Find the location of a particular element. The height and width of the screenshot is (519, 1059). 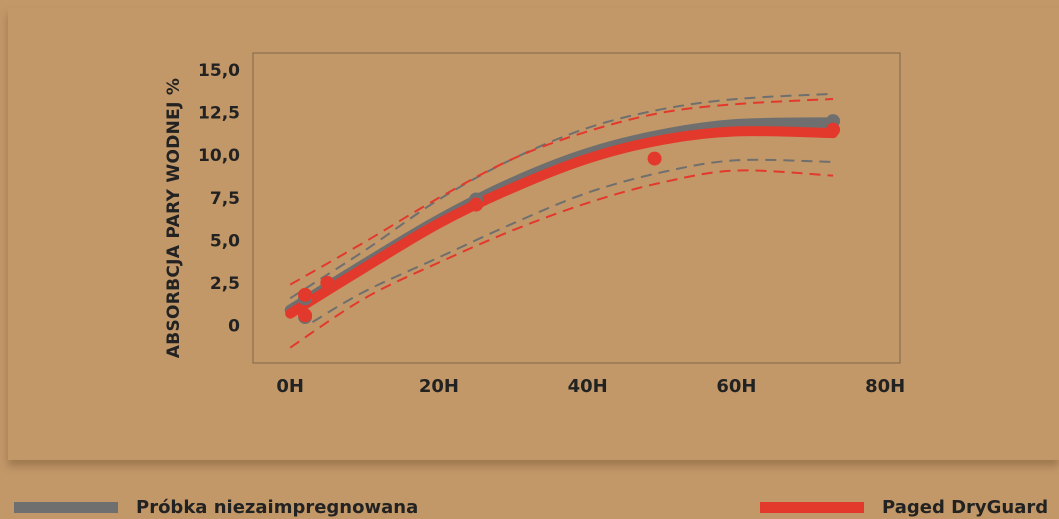

y-tick-label: 2,5 is located at coordinates (225, 284).